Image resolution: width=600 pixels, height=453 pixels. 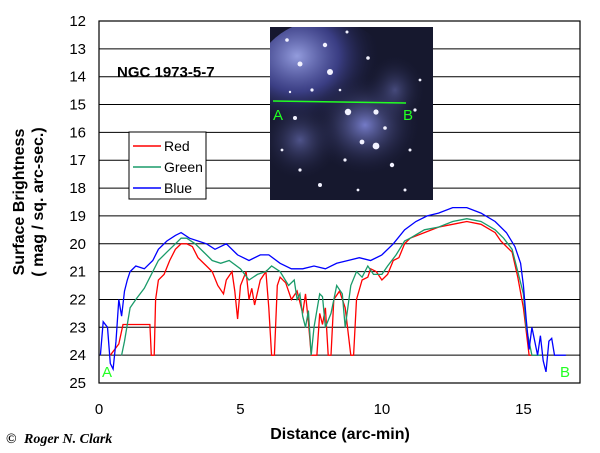 I want to click on y-tick-label: 18, so click(x=77, y=188).